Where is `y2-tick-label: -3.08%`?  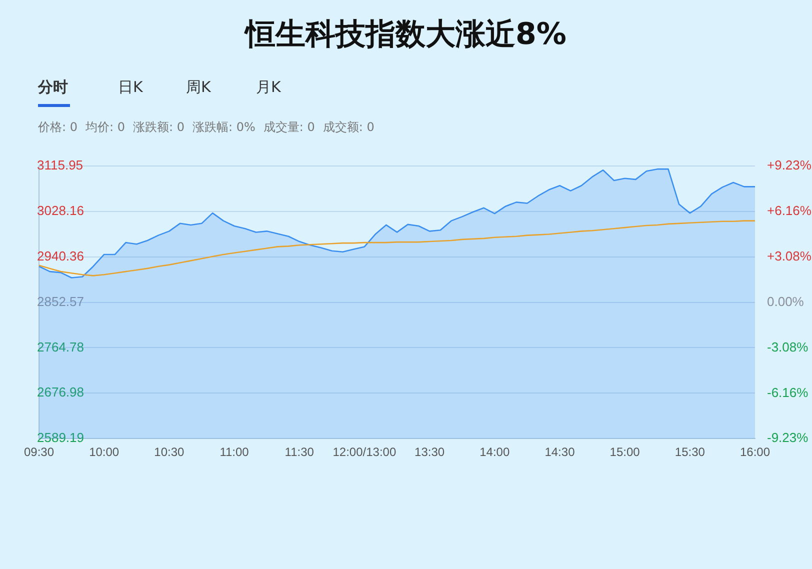
y2-tick-label: -3.08% is located at coordinates (788, 346).